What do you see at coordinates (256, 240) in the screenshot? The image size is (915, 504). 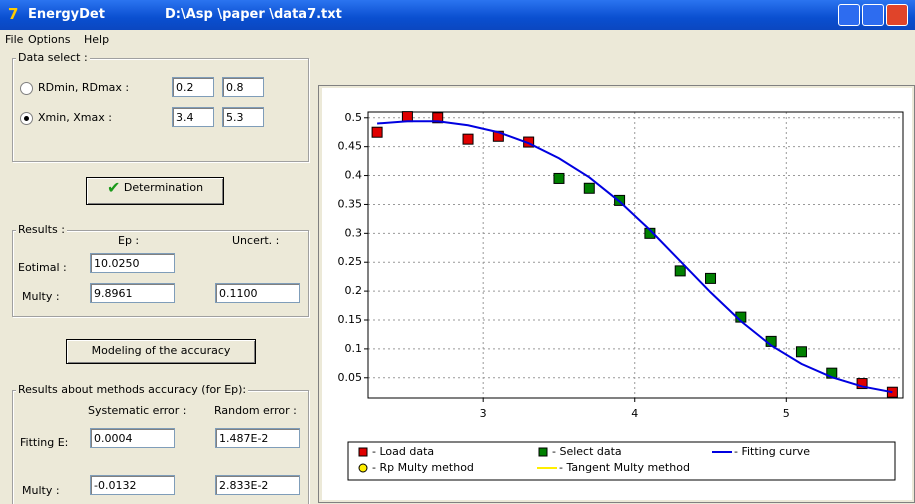 I see `column-label: Uncert. :` at bounding box center [256, 240].